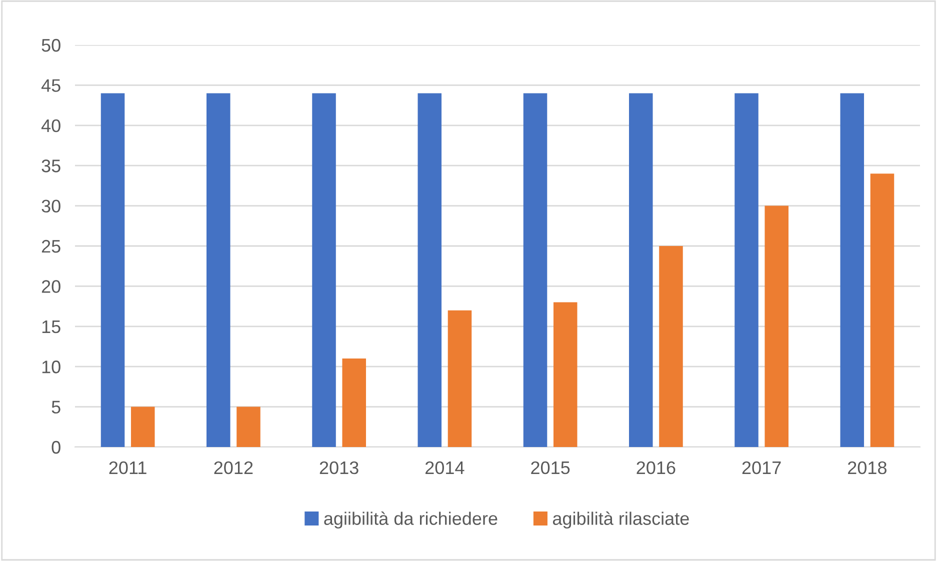  I want to click on y-tick-label: 50, so click(51, 45).